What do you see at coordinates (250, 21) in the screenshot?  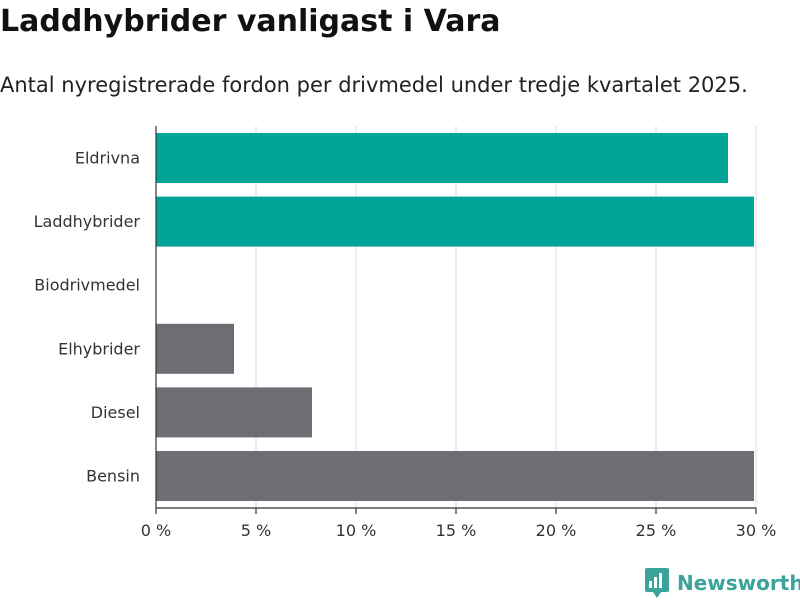 I see `chart-title: Laddhybrider vanligast i Vara` at bounding box center [250, 21].